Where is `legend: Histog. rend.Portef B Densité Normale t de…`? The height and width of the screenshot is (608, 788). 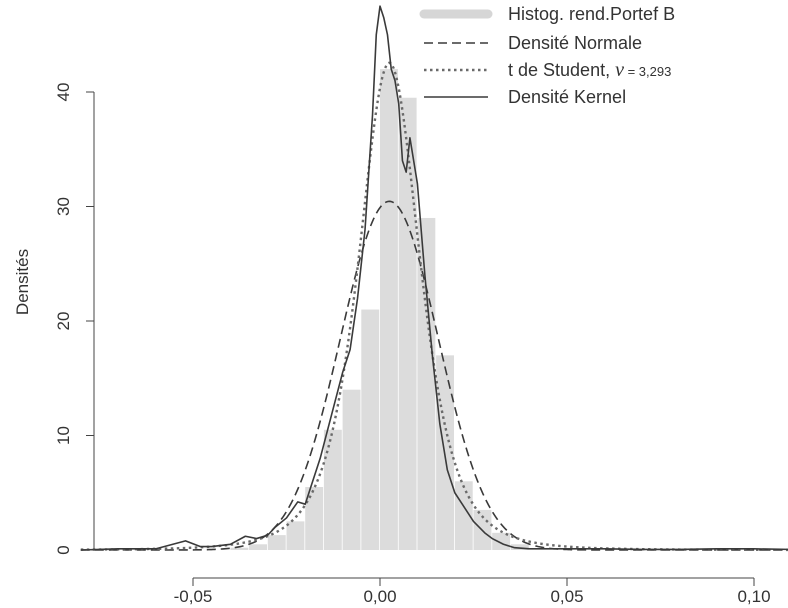 legend: Histog. rend.Portef B Densité Normale t de… is located at coordinates (547, 55).